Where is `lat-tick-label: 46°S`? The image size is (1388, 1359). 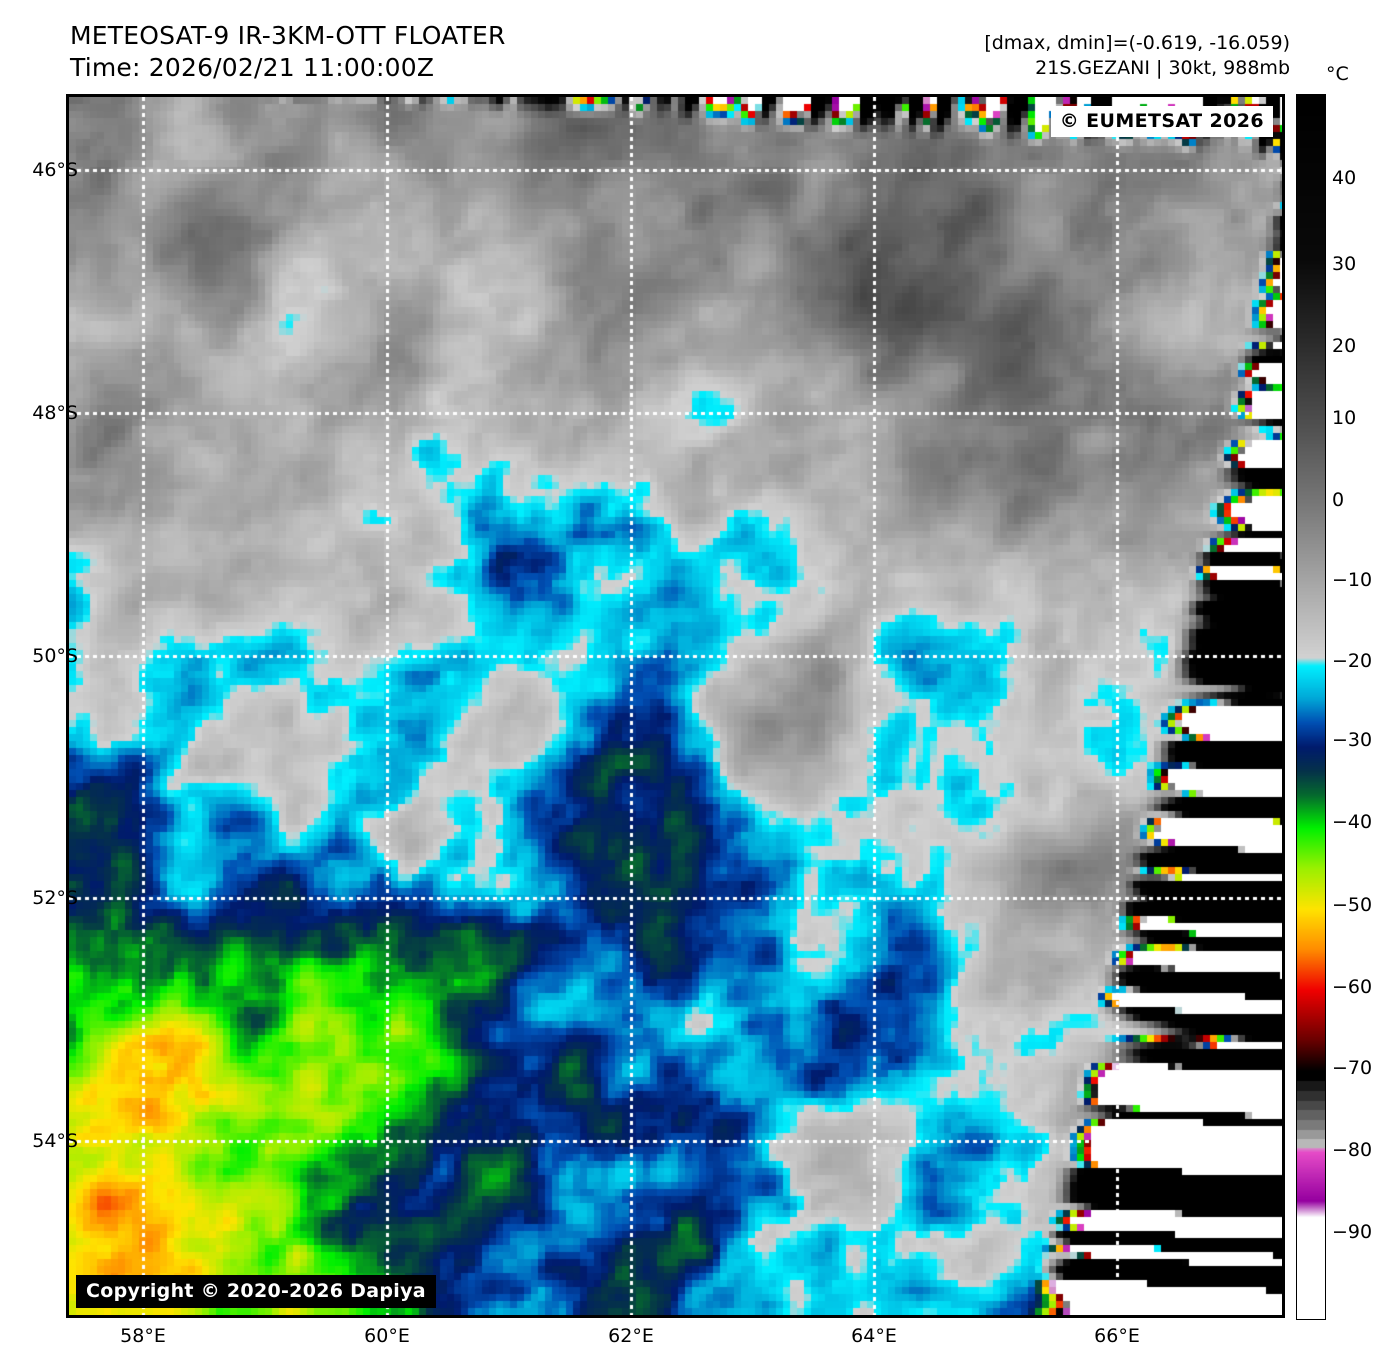
lat-tick-label: 46°S is located at coordinates (55, 170).